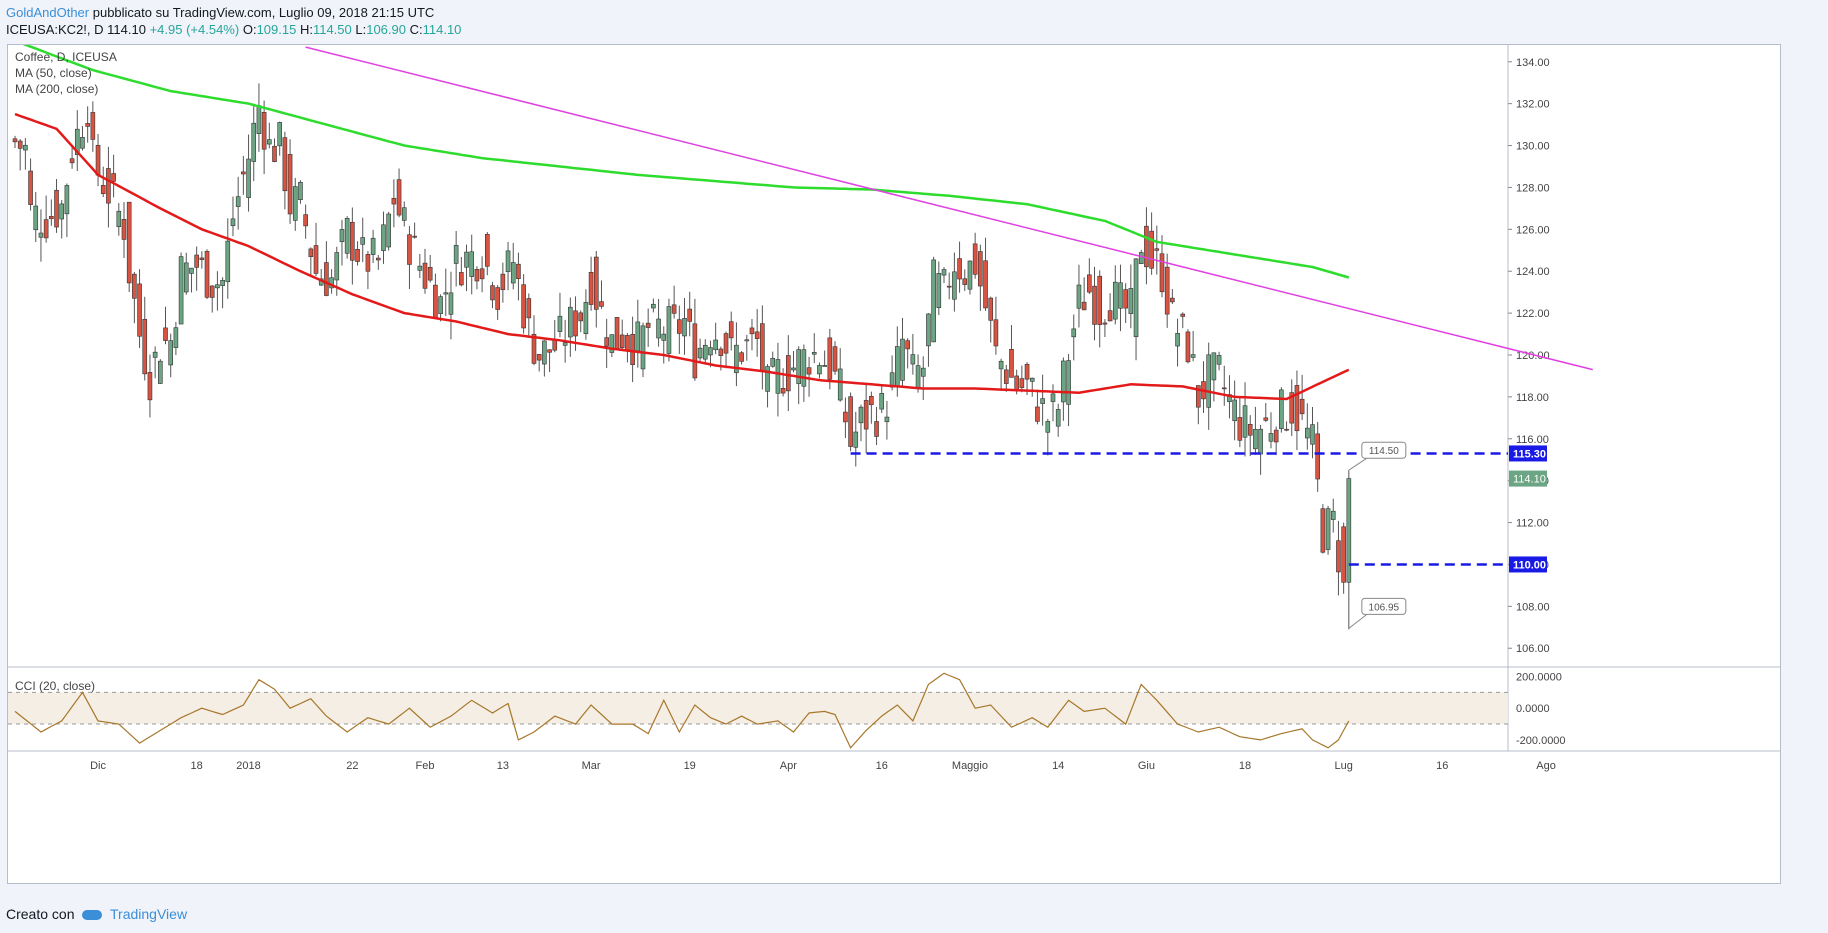 The height and width of the screenshot is (933, 1828). Describe the element at coordinates (690, 766) in the screenshot. I see `time-tick-label: 19` at that location.